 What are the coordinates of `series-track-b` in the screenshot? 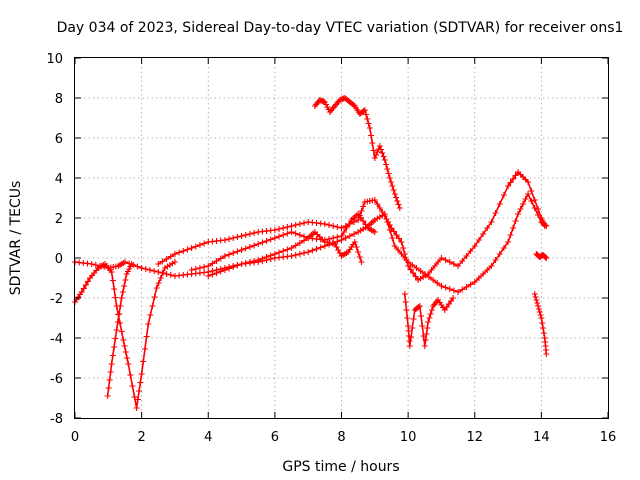 It's located at (351, 226).